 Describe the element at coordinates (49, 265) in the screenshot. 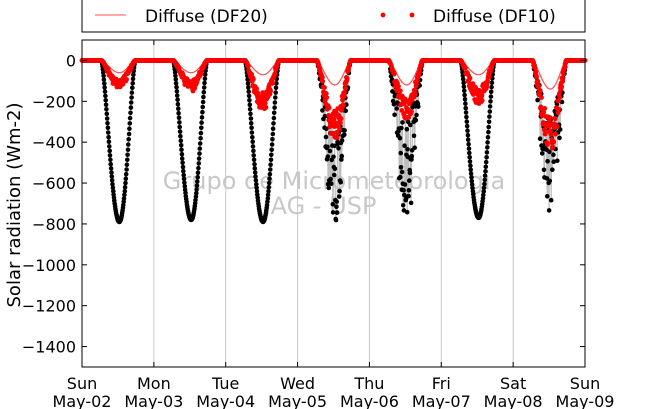

I see `y-tick-label: −1000` at that location.